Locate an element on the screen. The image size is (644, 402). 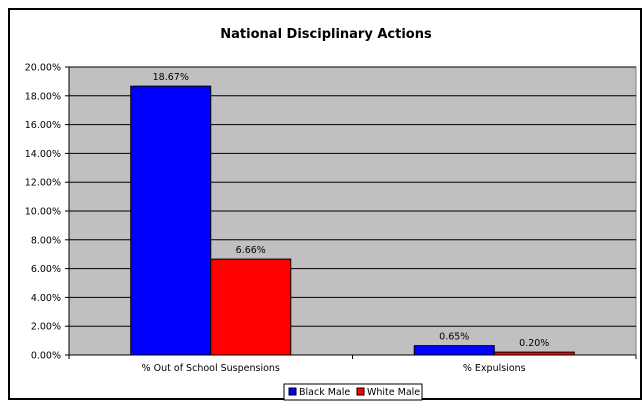
legend: Black Male White Male is located at coordinates (353, 392).